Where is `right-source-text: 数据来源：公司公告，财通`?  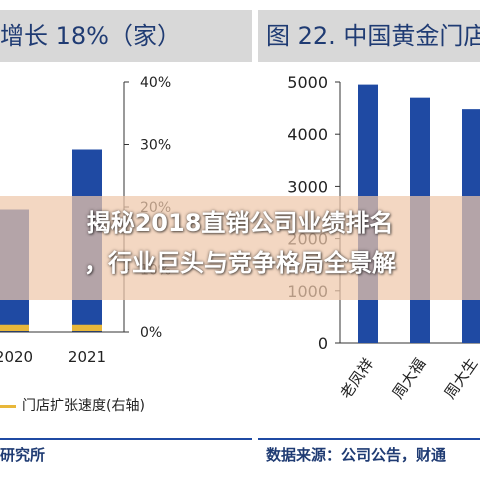
right-source-text: 数据来源：公司公告，财通 is located at coordinates (356, 455).